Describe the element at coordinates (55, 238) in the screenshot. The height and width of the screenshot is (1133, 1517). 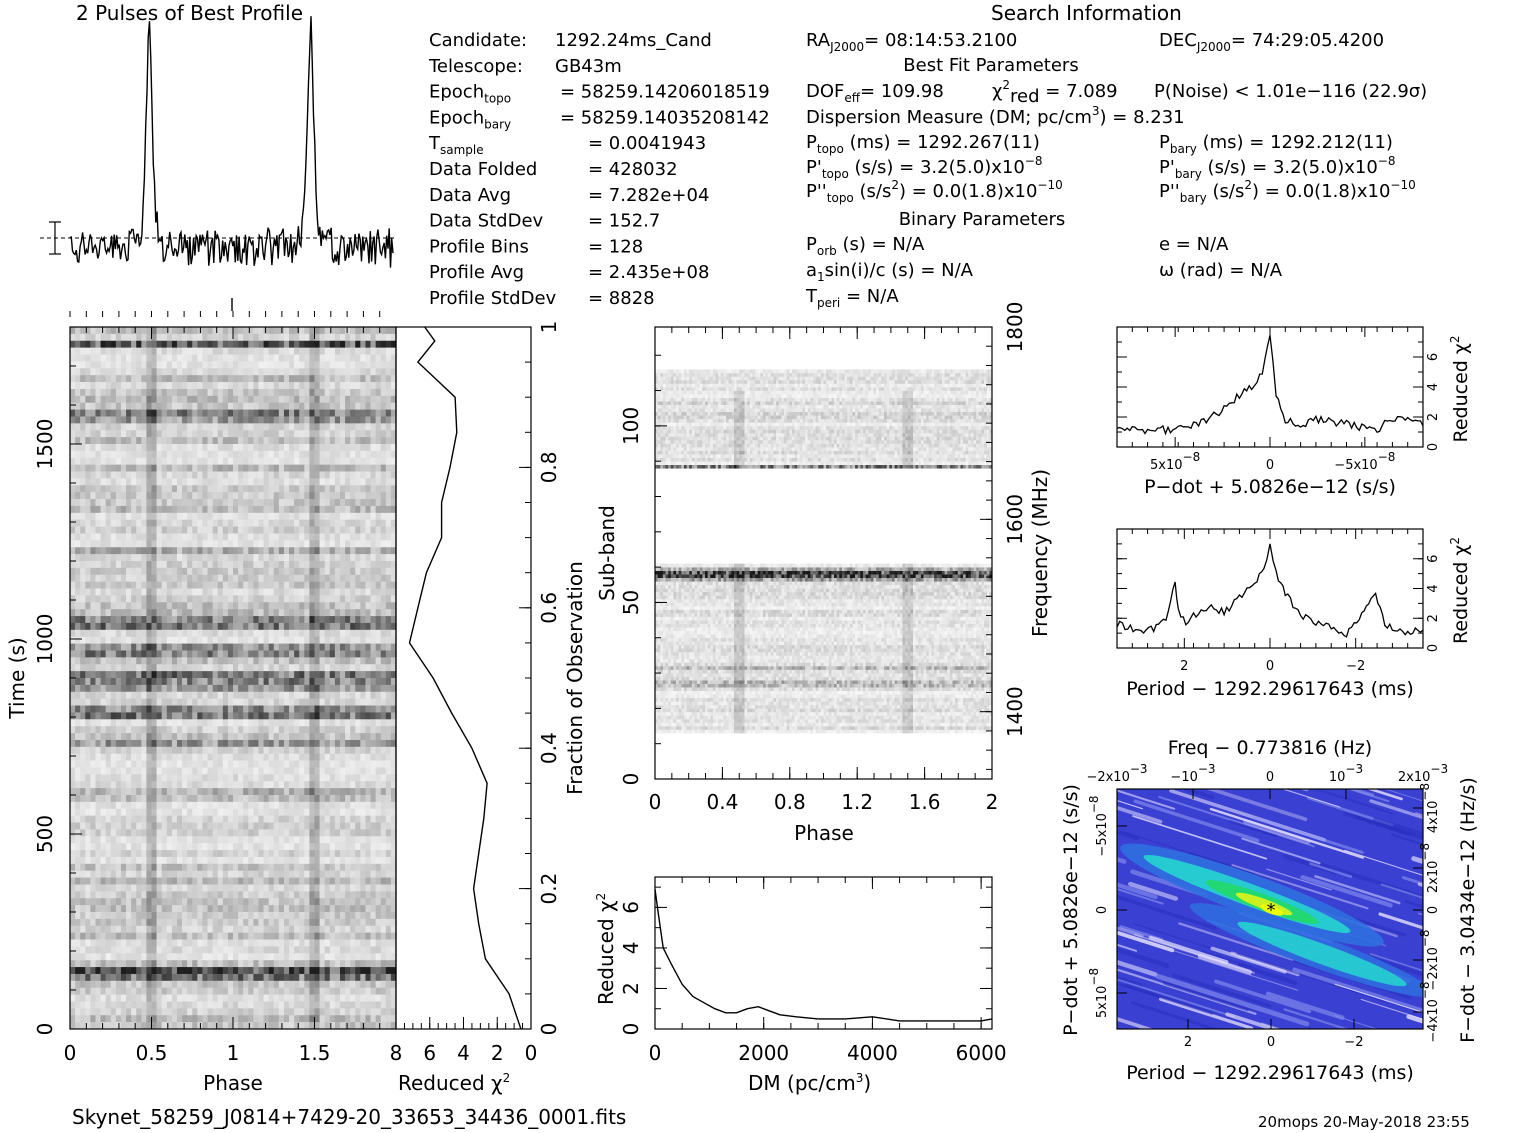
I see `profile-errorbar` at that location.